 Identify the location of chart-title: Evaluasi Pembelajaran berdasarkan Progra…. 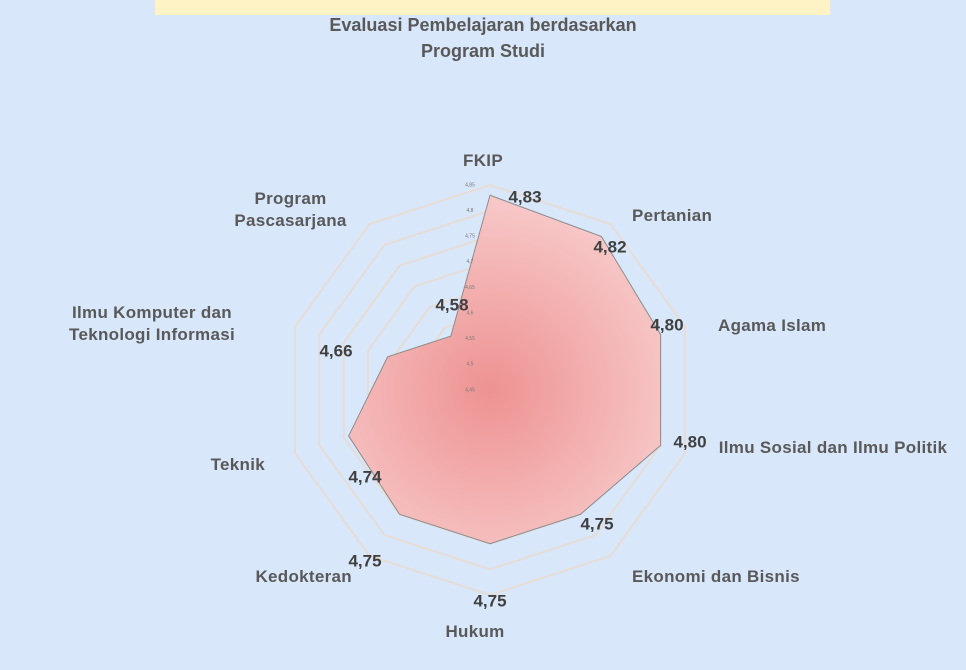
(483, 38).